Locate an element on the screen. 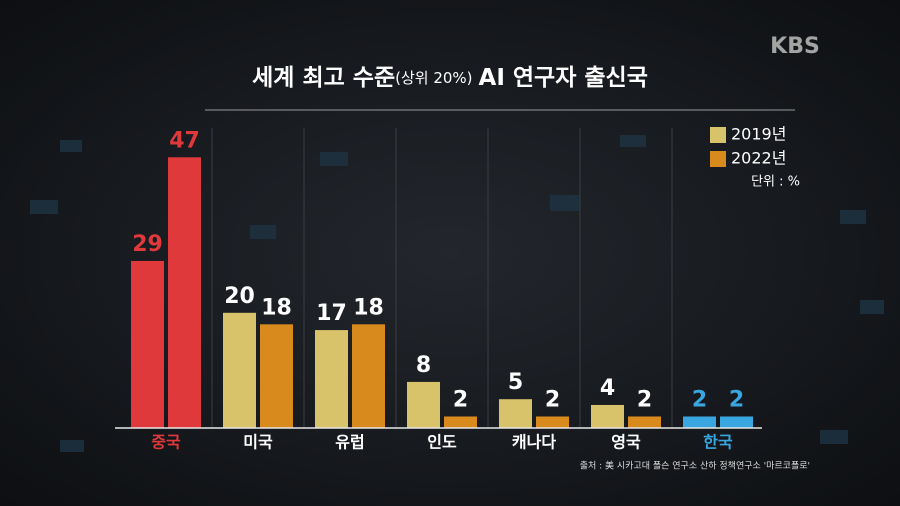 This screenshot has height=506, width=900. x-tick-label: 한국 is located at coordinates (718, 442).